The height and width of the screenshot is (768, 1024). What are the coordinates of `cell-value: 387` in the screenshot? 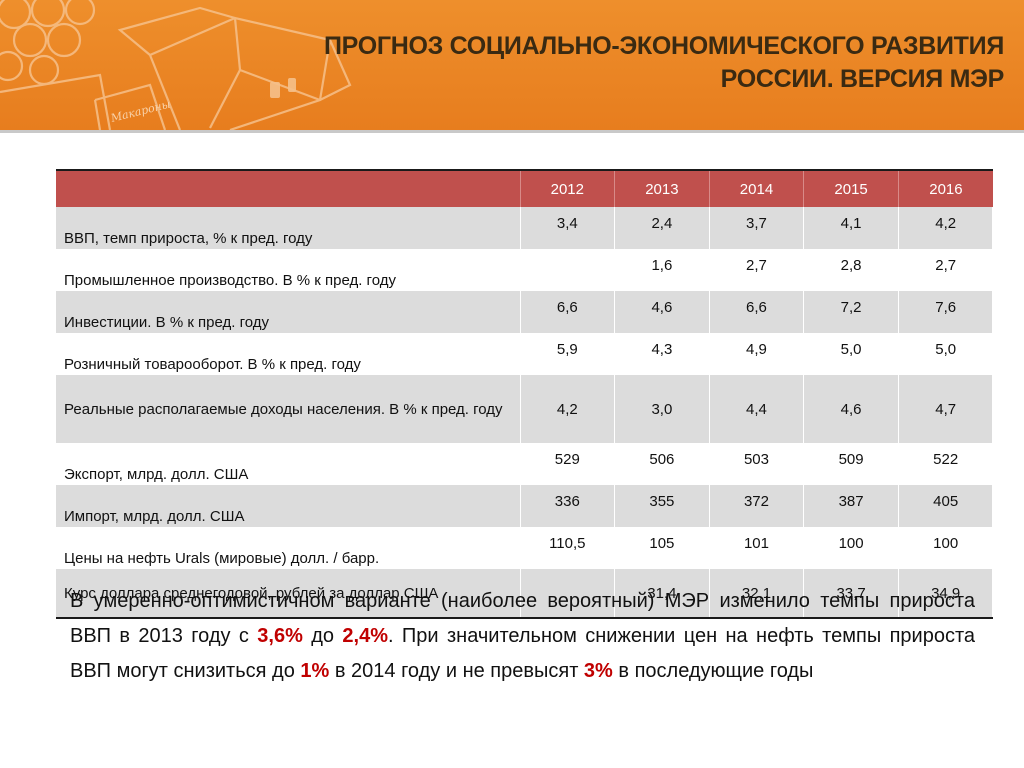 It's located at (851, 506).